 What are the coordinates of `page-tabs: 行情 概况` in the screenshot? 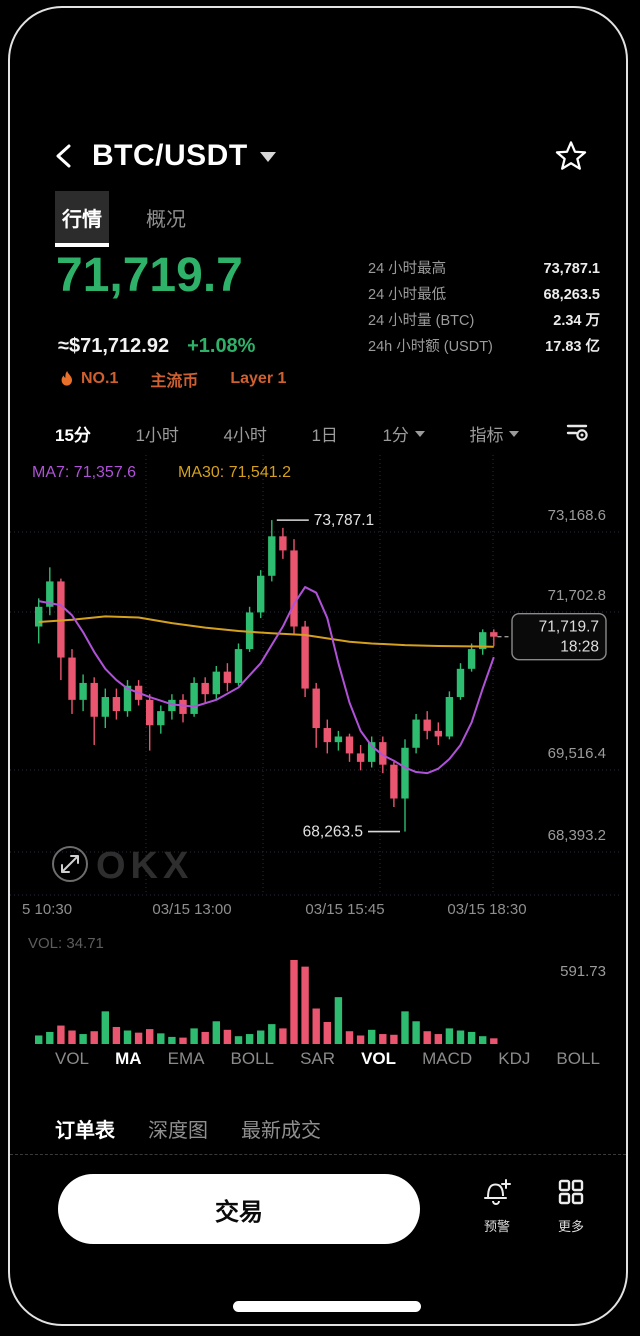 It's located at (124, 219).